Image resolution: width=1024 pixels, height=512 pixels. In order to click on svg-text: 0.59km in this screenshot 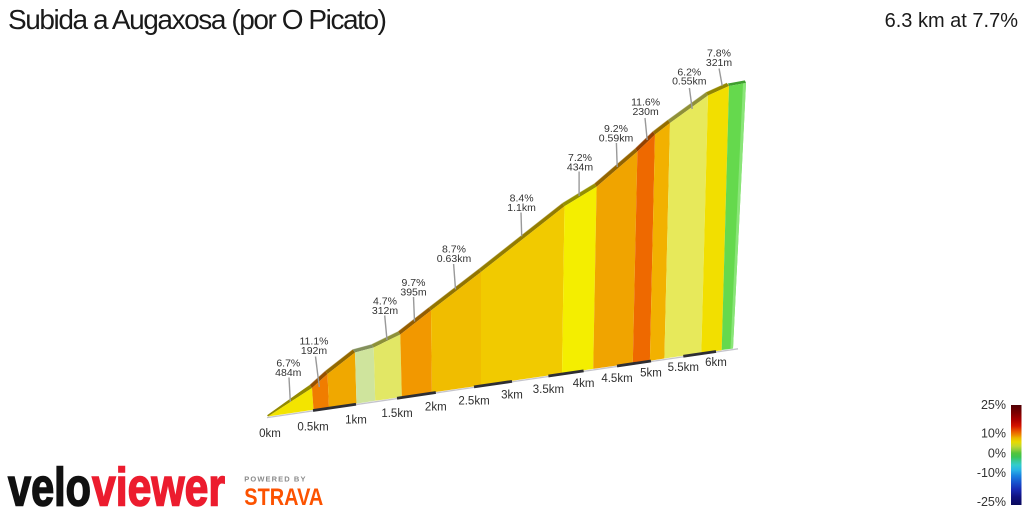, I will do `click(616, 138)`.